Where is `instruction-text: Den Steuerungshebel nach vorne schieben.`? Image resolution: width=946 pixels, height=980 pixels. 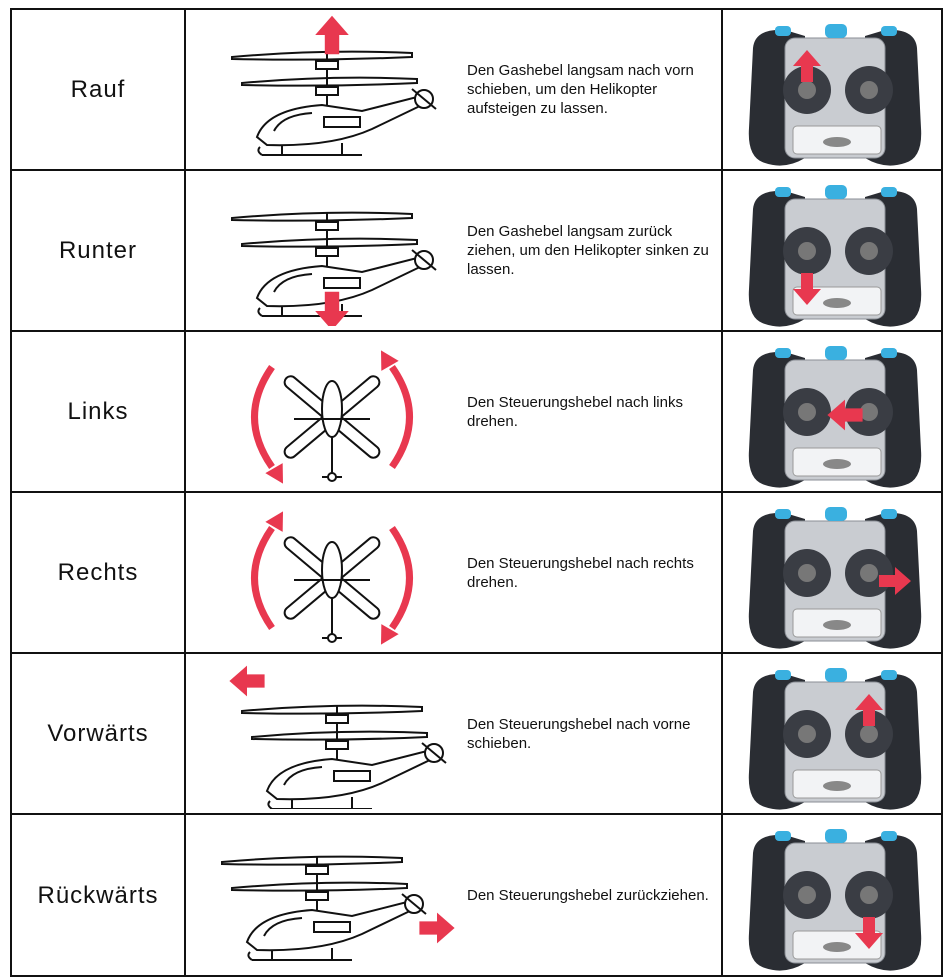
instruction-text: Den Steuerungshebel nach vorne schieben. is located at coordinates (579, 733).